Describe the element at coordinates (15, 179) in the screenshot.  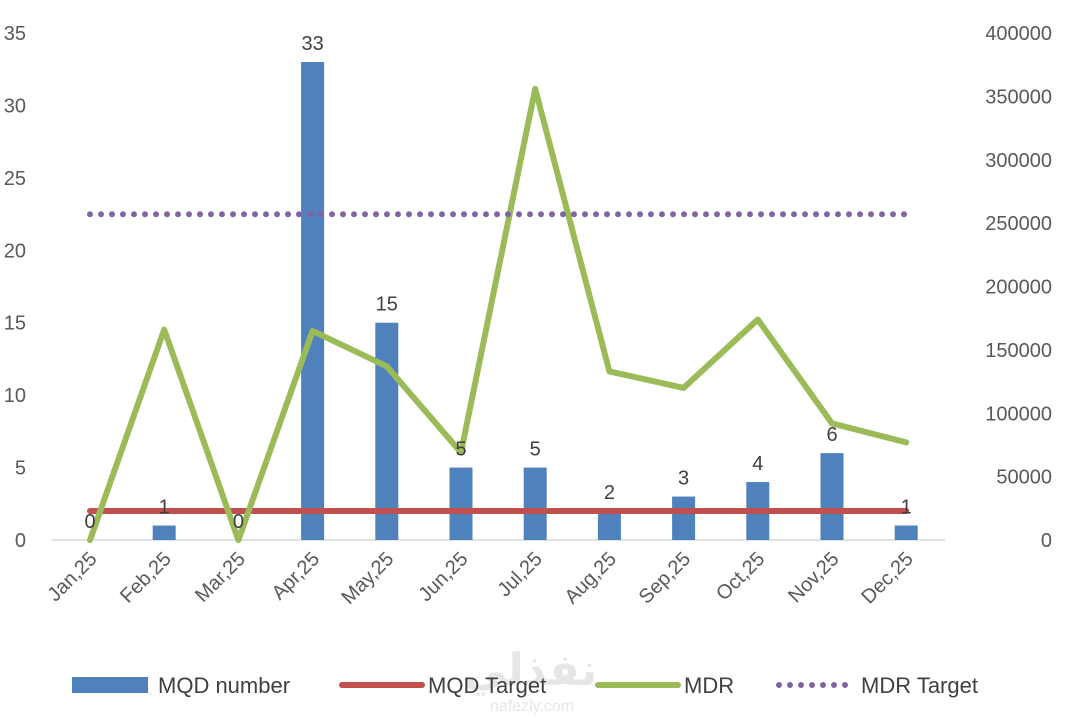
I see `left-tick-label: 25` at that location.